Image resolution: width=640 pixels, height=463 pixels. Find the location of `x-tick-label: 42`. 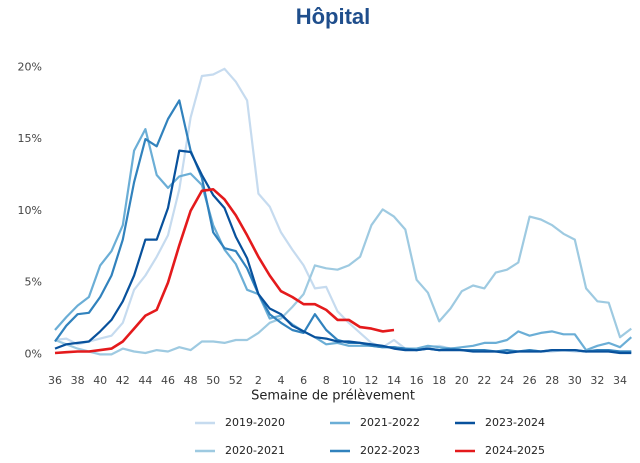

x-tick-label: 42 is located at coordinates (123, 380).